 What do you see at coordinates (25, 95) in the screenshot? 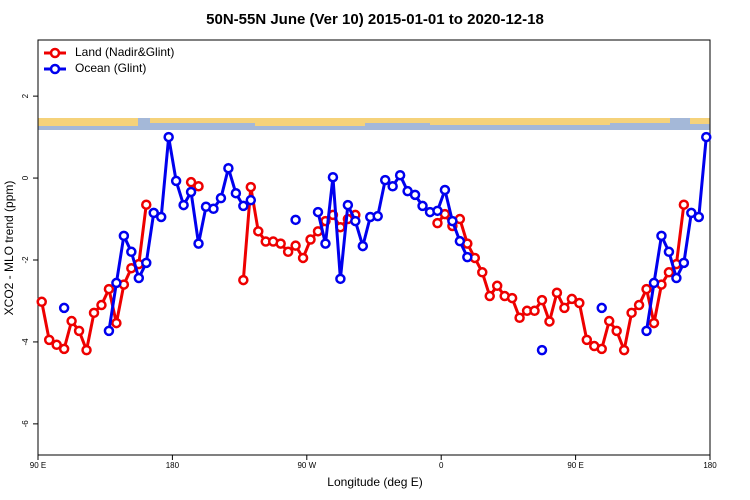
I see `y-tick-label: 2` at bounding box center [25, 95].